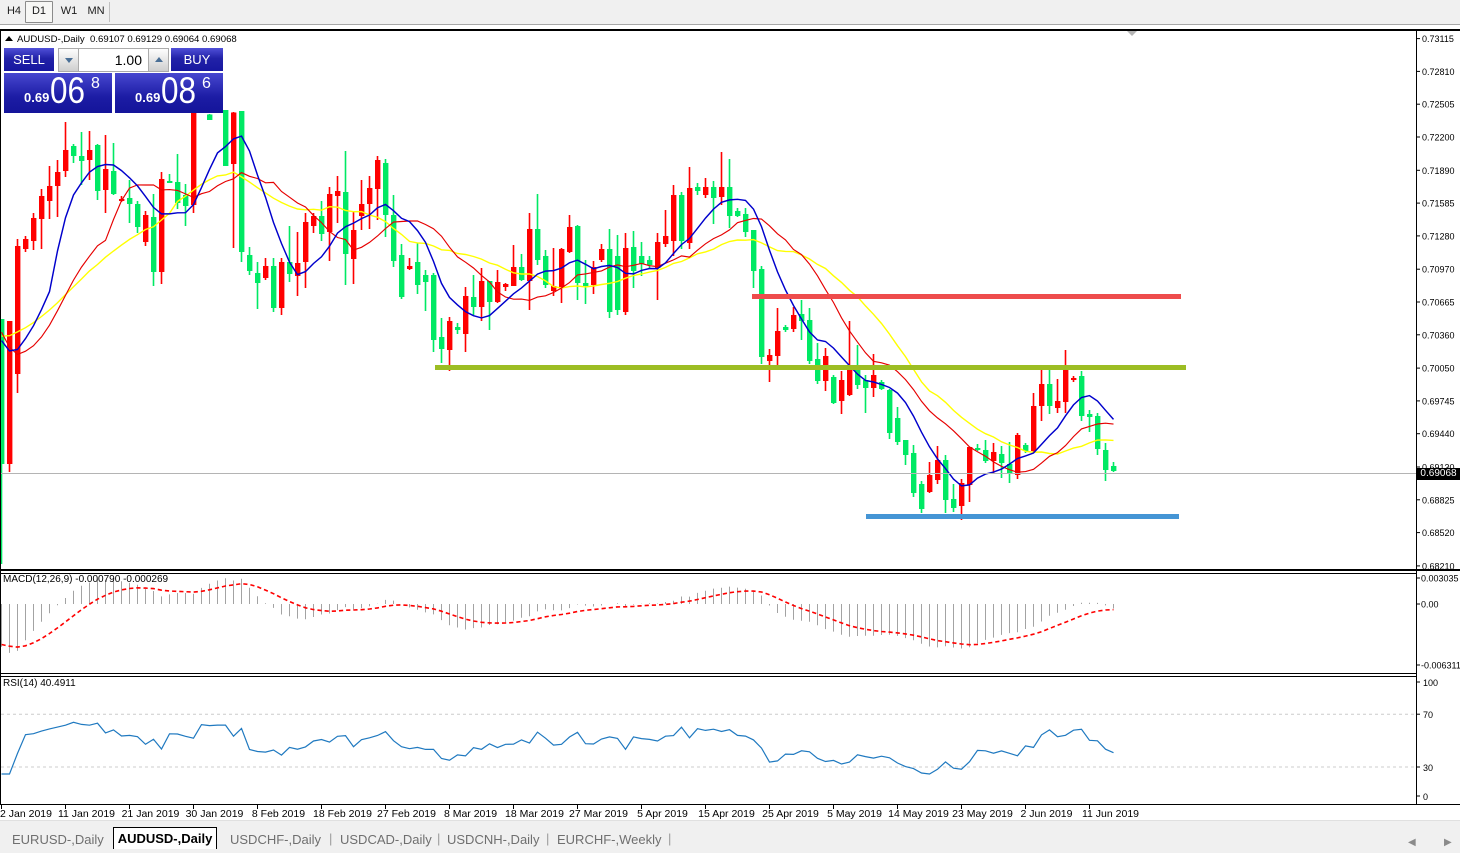  I want to click on svg-text: 0.72810, so click(1438, 72).